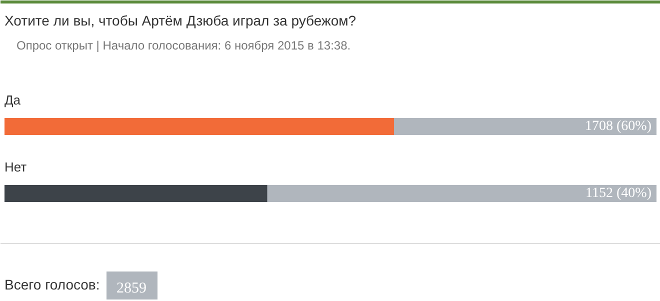  Describe the element at coordinates (13, 100) in the screenshot. I see `y-tick-label: Да` at that location.